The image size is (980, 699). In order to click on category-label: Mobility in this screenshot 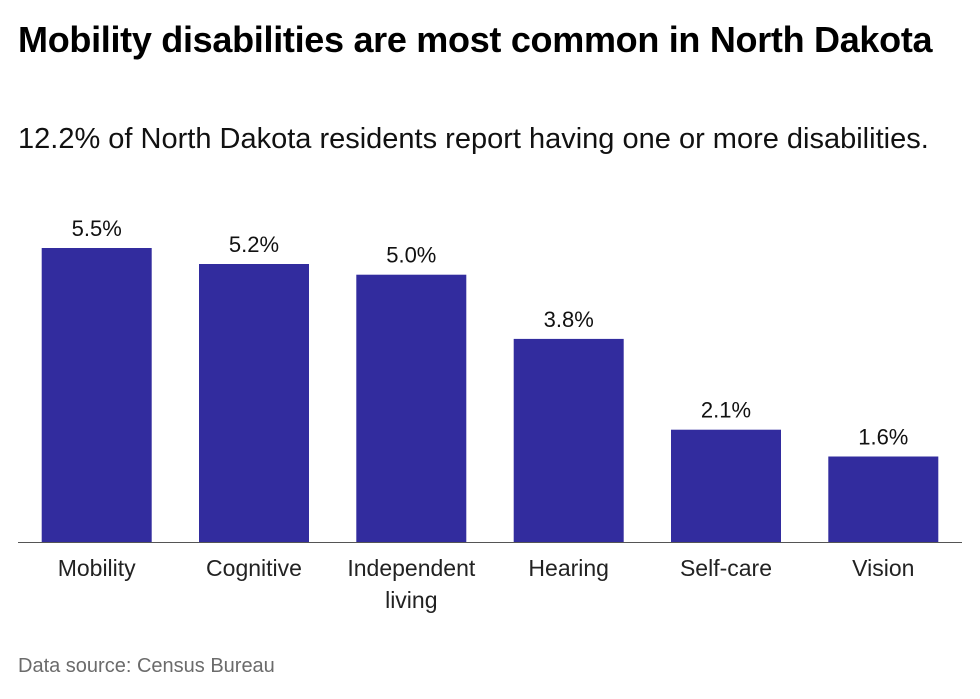, I will do `click(97, 568)`.